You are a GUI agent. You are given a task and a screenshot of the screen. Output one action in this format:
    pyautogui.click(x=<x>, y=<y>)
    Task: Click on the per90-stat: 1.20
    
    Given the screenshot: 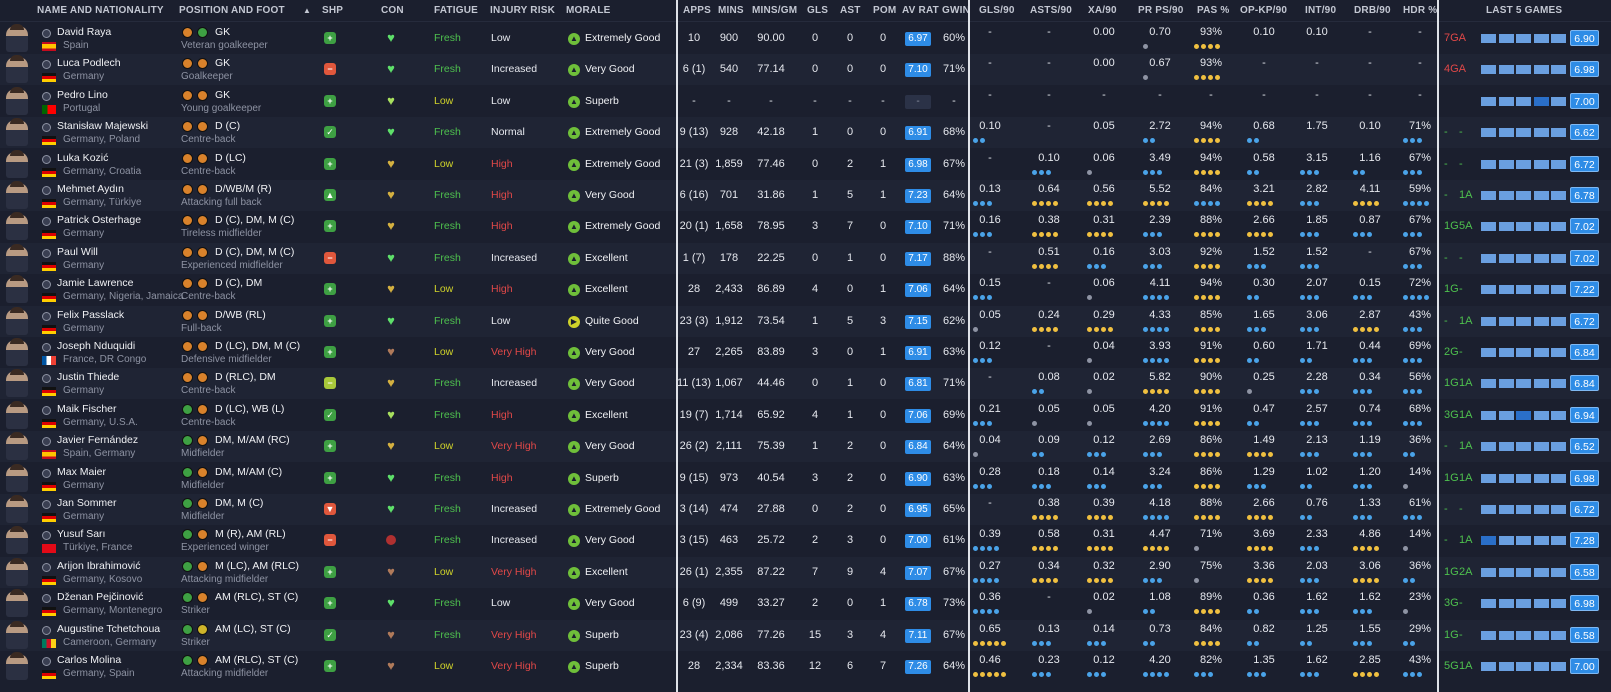 What is the action you would take?
    pyautogui.click(x=1370, y=471)
    